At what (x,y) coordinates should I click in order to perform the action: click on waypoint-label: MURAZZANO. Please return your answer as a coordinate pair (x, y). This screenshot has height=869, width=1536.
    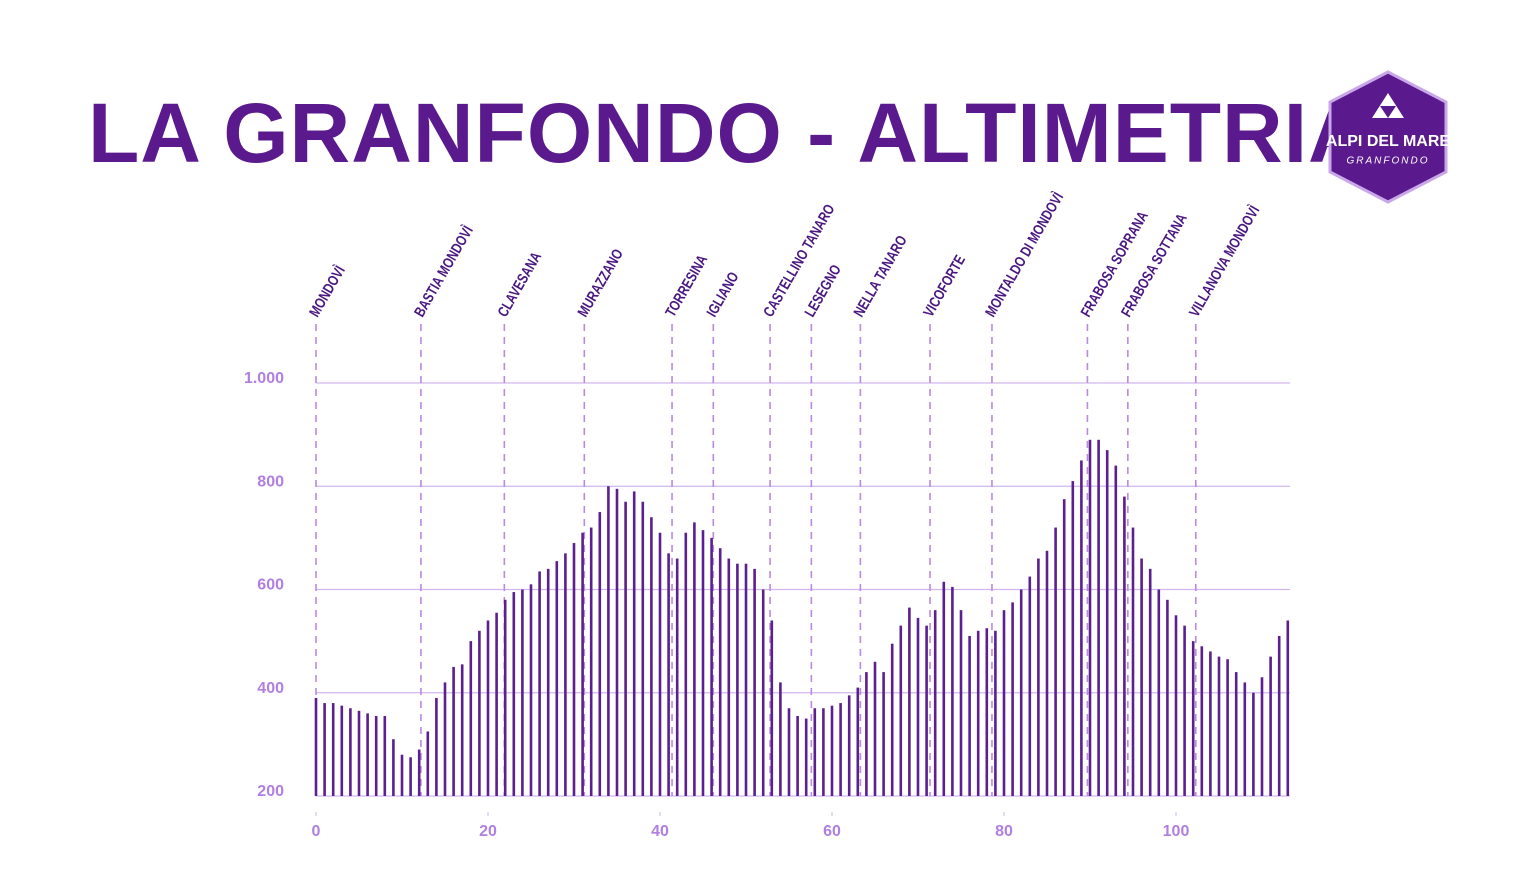
    Looking at the image, I should click on (600, 283).